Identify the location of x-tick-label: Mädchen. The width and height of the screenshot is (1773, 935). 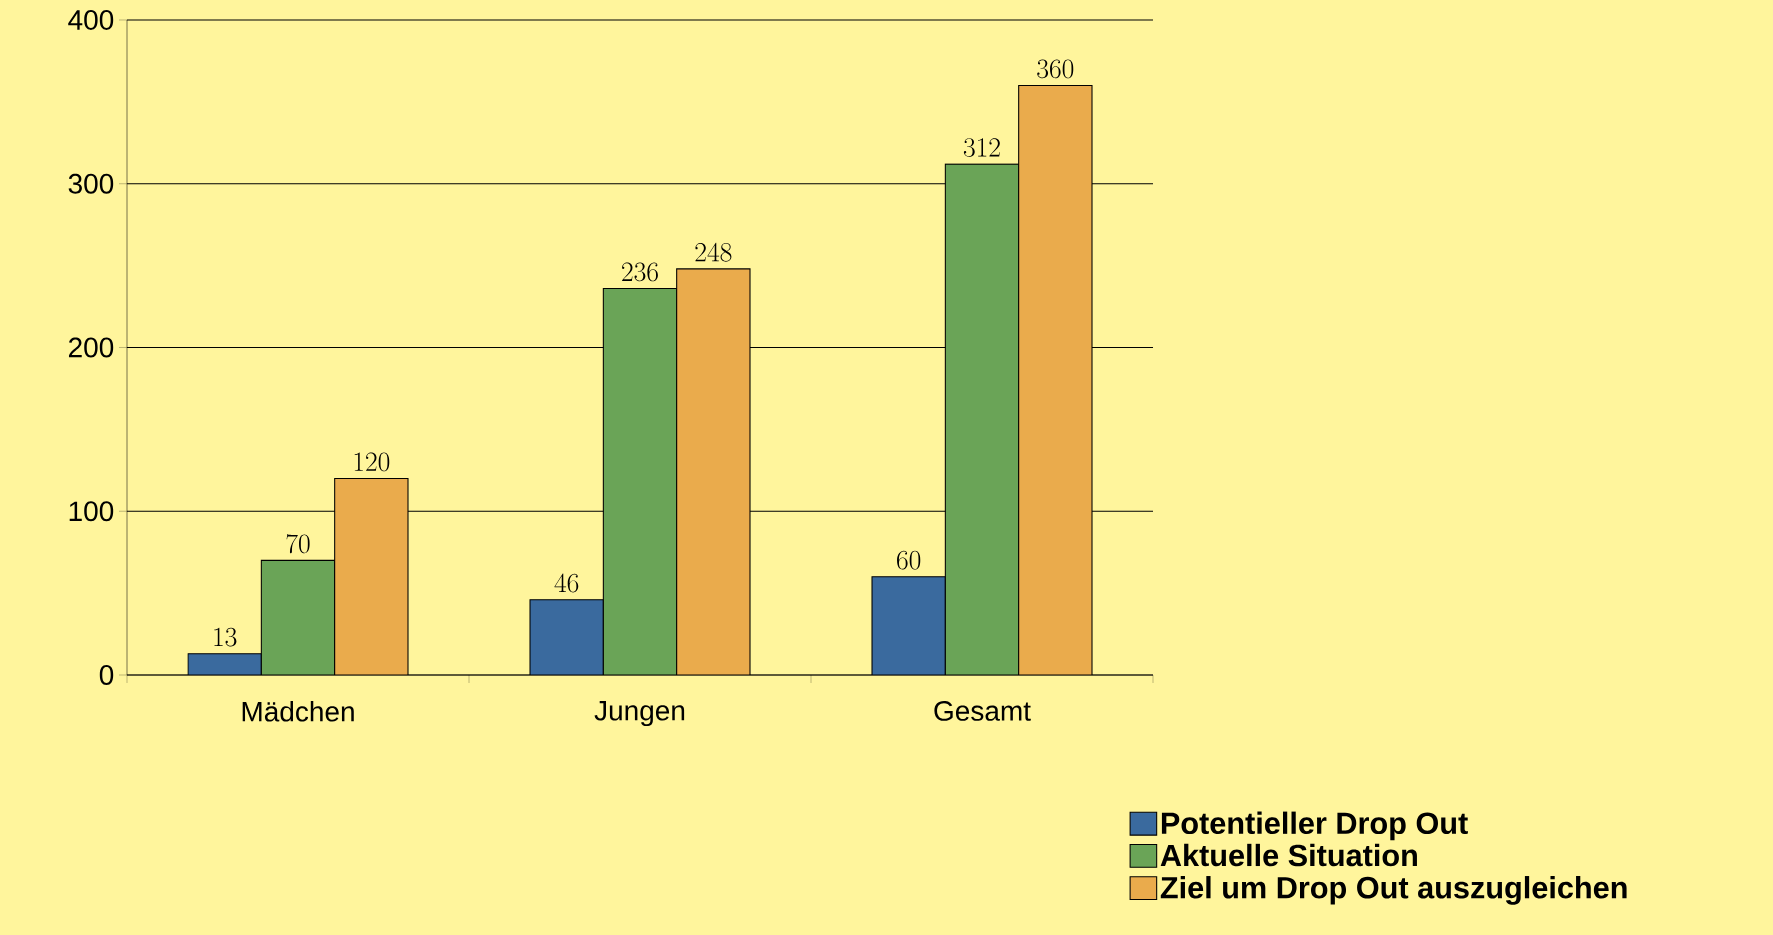
(298, 711).